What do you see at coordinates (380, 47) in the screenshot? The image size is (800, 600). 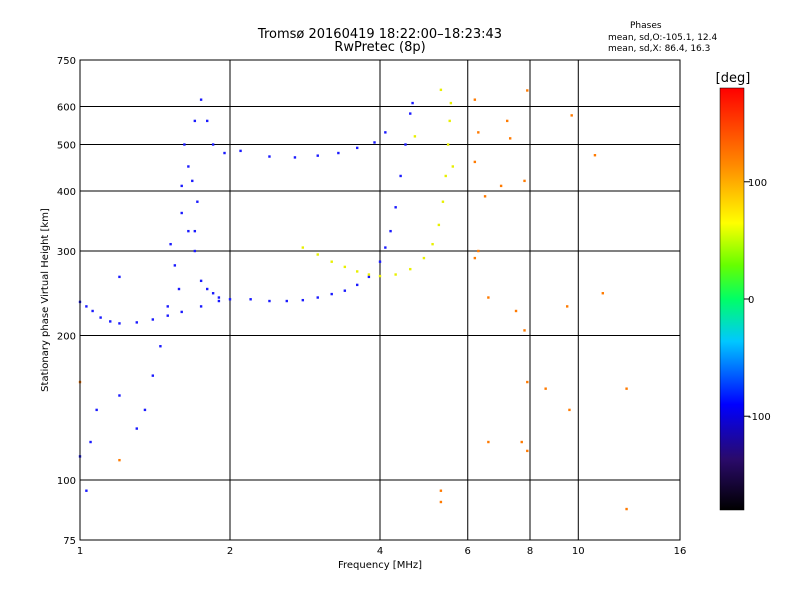 I see `chart-subtitle: RwPretec (8p)` at bounding box center [380, 47].